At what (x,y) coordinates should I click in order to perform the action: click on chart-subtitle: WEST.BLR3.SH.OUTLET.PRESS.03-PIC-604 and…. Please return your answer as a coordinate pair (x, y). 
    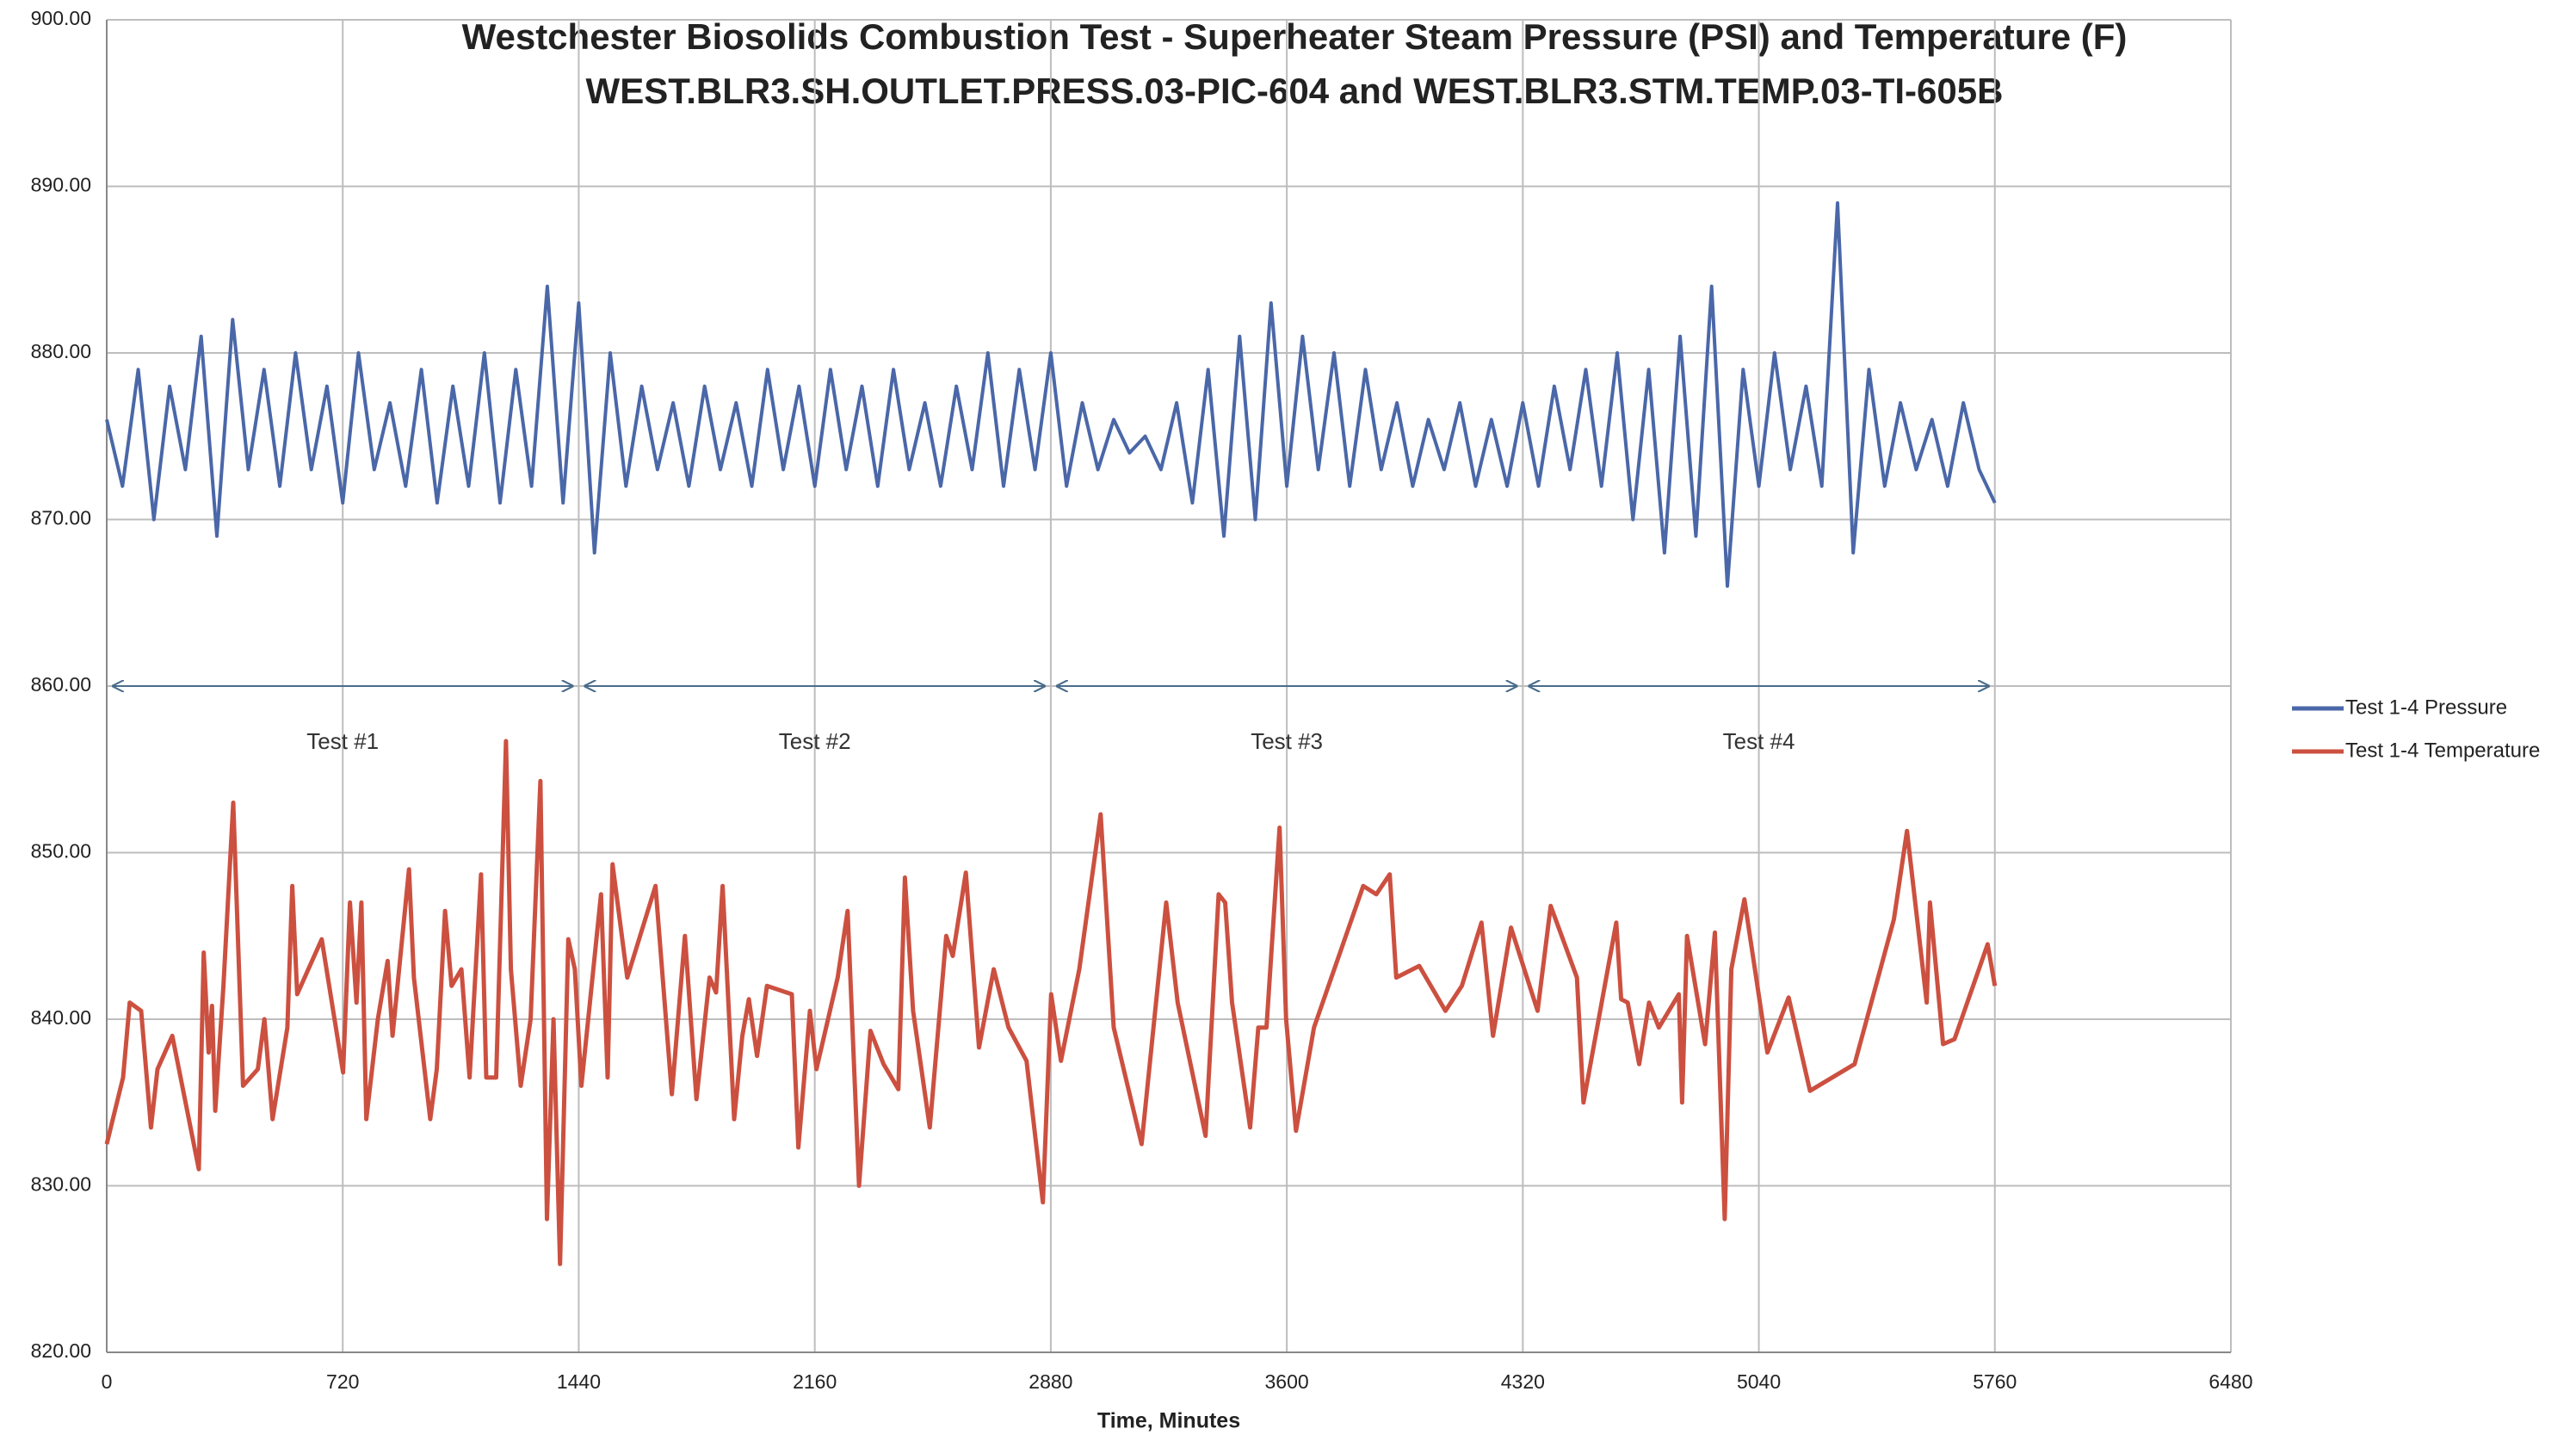
    Looking at the image, I should click on (1295, 91).